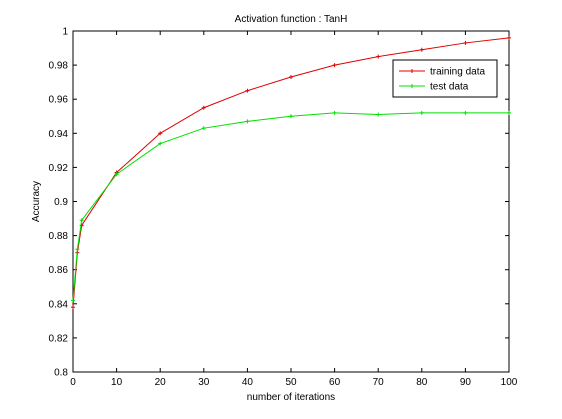 The width and height of the screenshot is (562, 419). Describe the element at coordinates (291, 397) in the screenshot. I see `x-axis-label: number of iterations` at that location.